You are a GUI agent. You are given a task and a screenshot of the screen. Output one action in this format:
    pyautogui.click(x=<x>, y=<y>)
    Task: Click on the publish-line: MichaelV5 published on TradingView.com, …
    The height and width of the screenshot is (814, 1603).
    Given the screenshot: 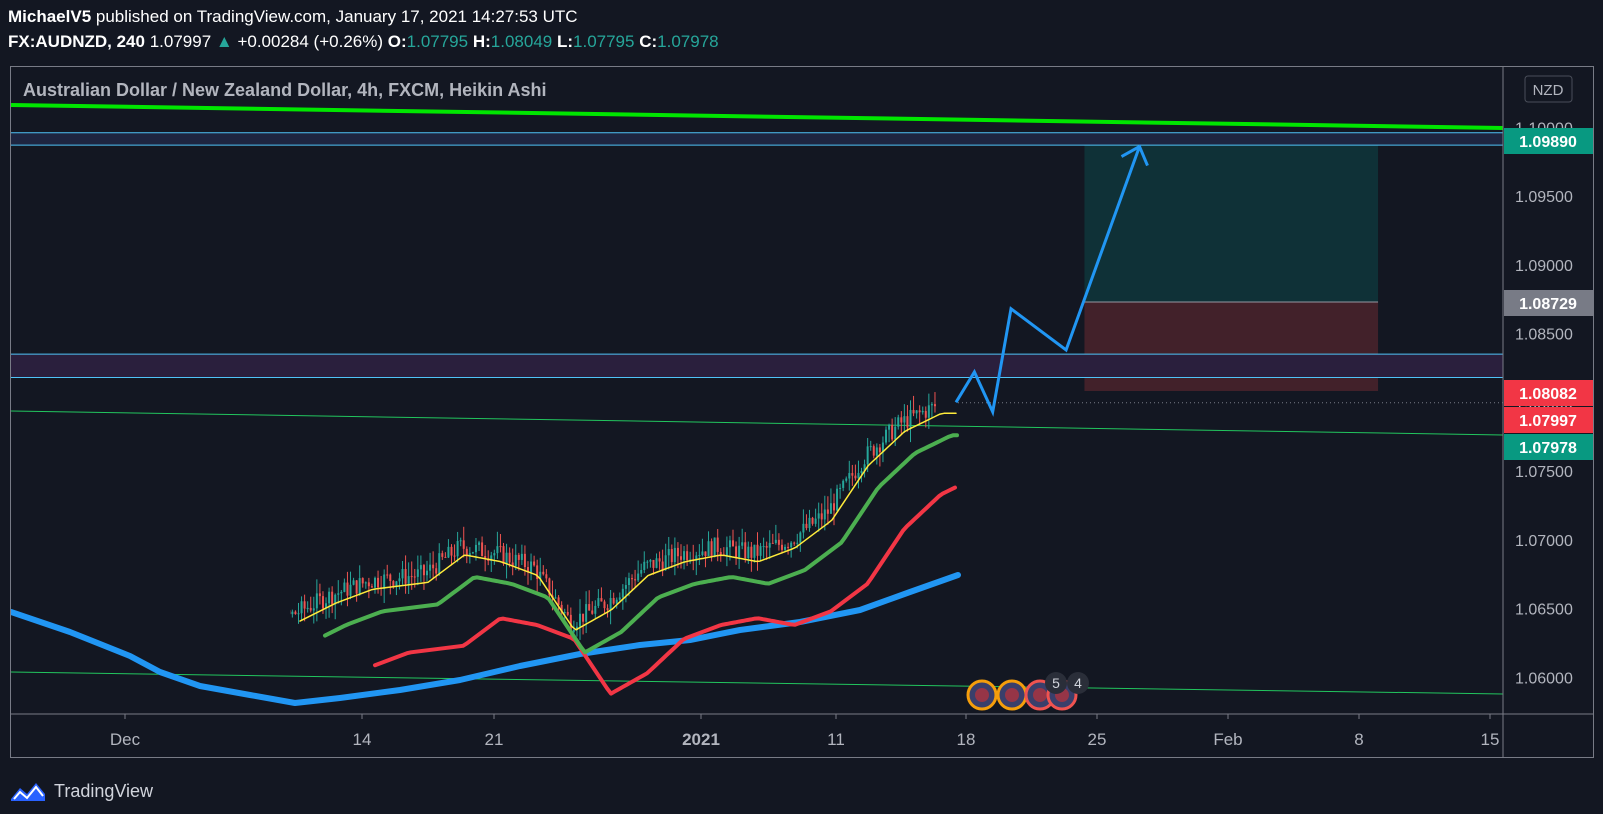 What is the action you would take?
    pyautogui.click(x=293, y=17)
    